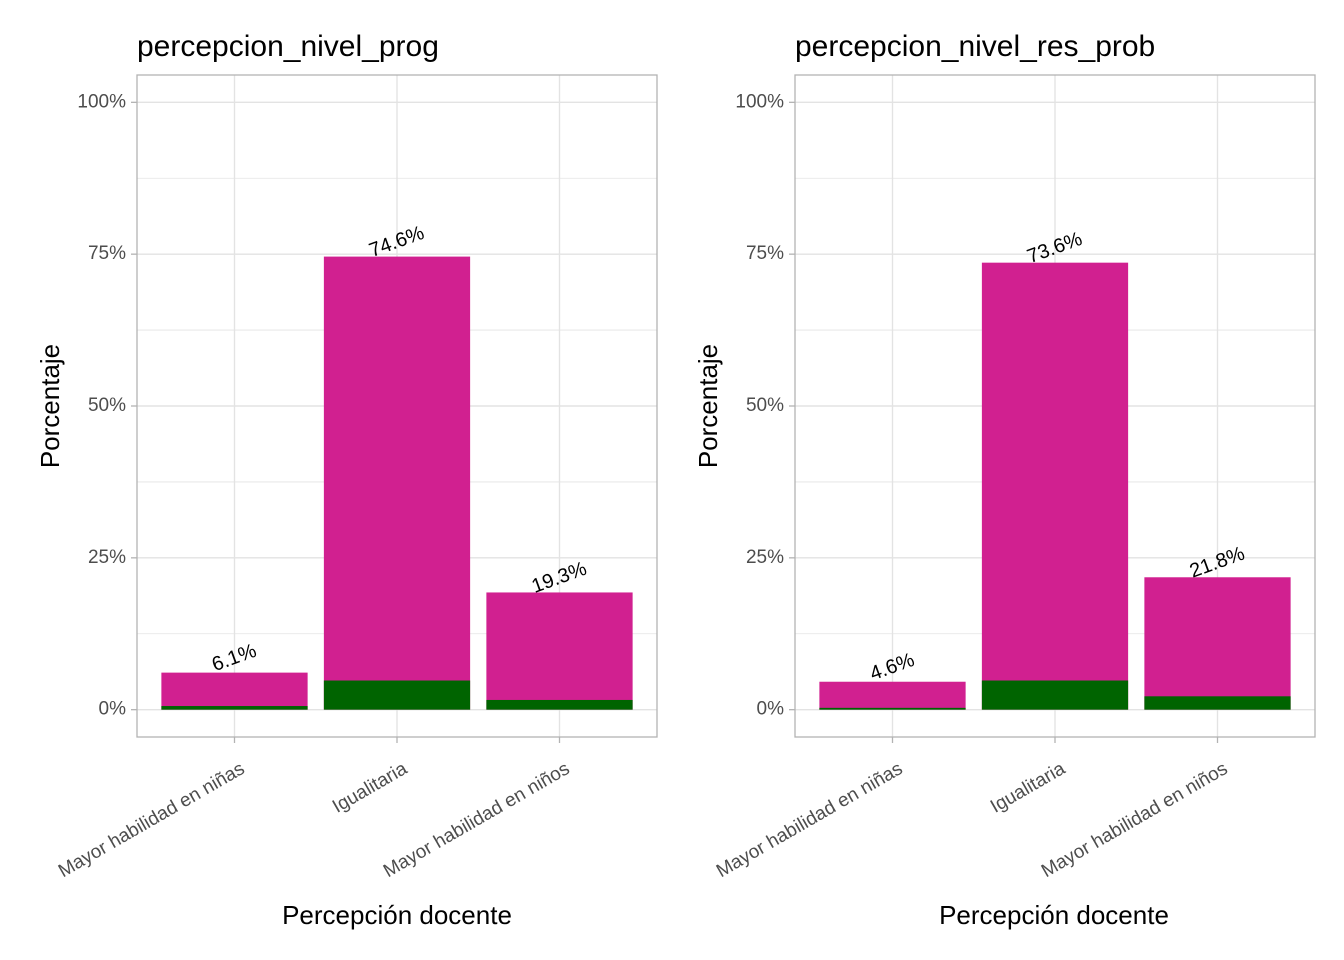 Image resolution: width=1344 pixels, height=960 pixels. Describe the element at coordinates (975, 46) in the screenshot. I see `chart-title: percepcion_nivel_res_prob` at that location.